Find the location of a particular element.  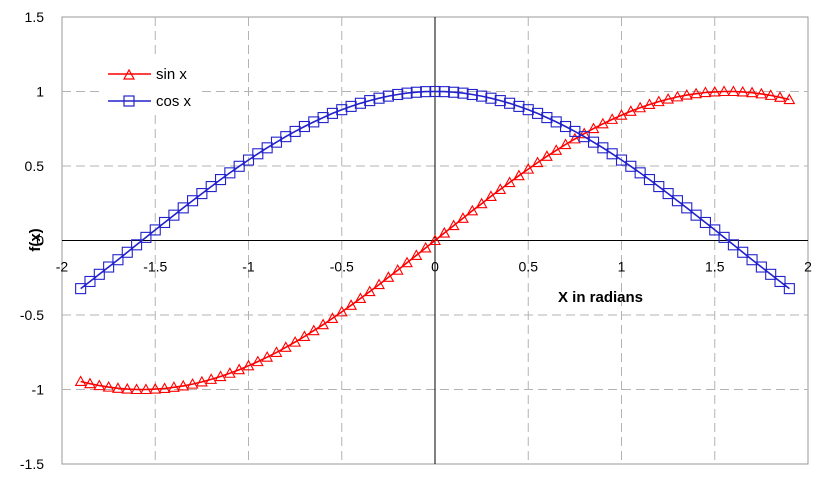

legend-box is located at coordinates (150, 85).